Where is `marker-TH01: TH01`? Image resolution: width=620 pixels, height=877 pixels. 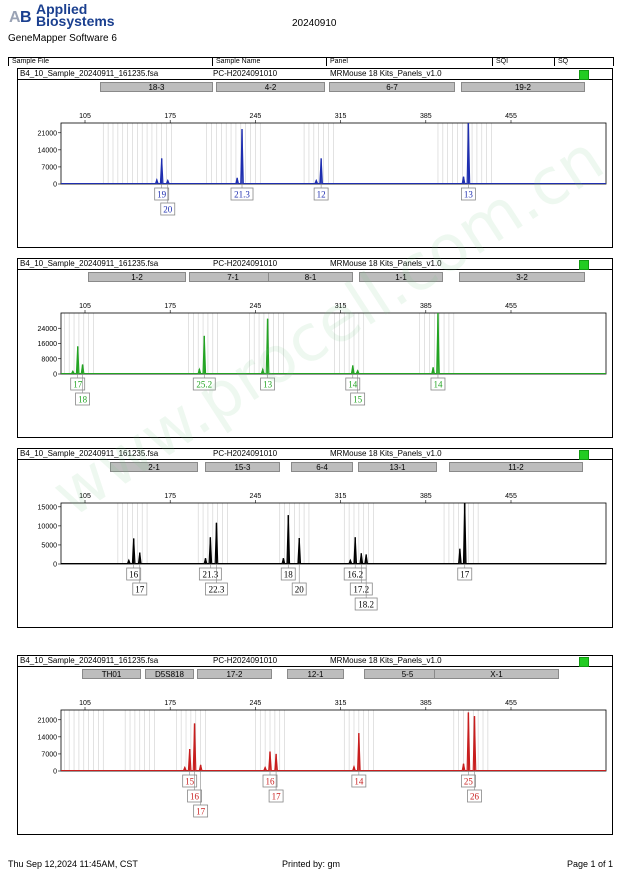
marker-TH01: TH01 is located at coordinates (111, 674).